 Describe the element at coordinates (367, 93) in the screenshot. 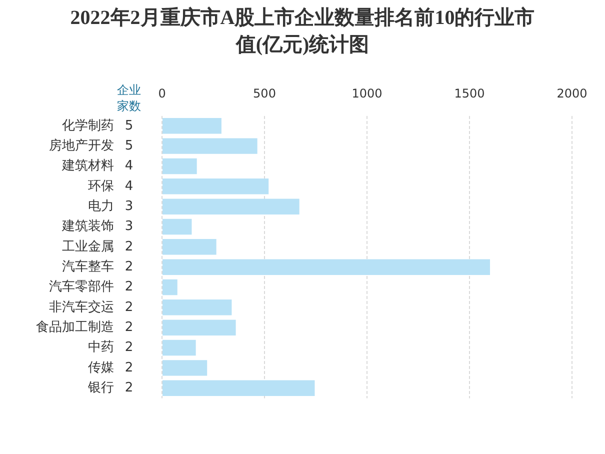

I see `x-tick-label: 1000` at that location.